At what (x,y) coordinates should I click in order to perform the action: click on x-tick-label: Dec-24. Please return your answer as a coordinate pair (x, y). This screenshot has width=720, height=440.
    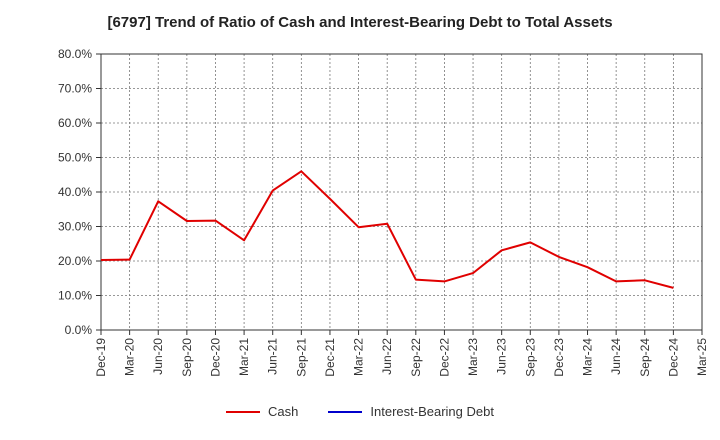
    Looking at the image, I should click on (673, 357).